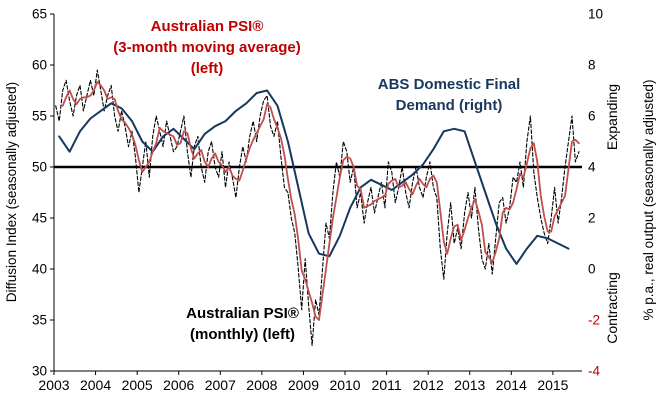 This screenshot has height=411, width=663. What do you see at coordinates (592, 167) in the screenshot?
I see `right-axis-tick-label: 4` at bounding box center [592, 167].